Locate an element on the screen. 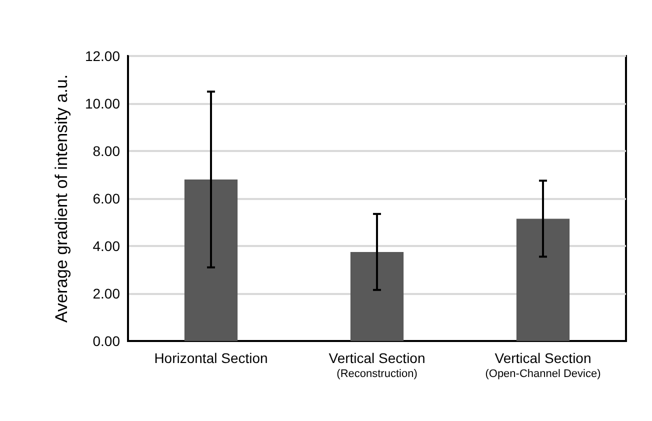 The image size is (652, 421). y-tick-label: 12.00 is located at coordinates (102, 56).